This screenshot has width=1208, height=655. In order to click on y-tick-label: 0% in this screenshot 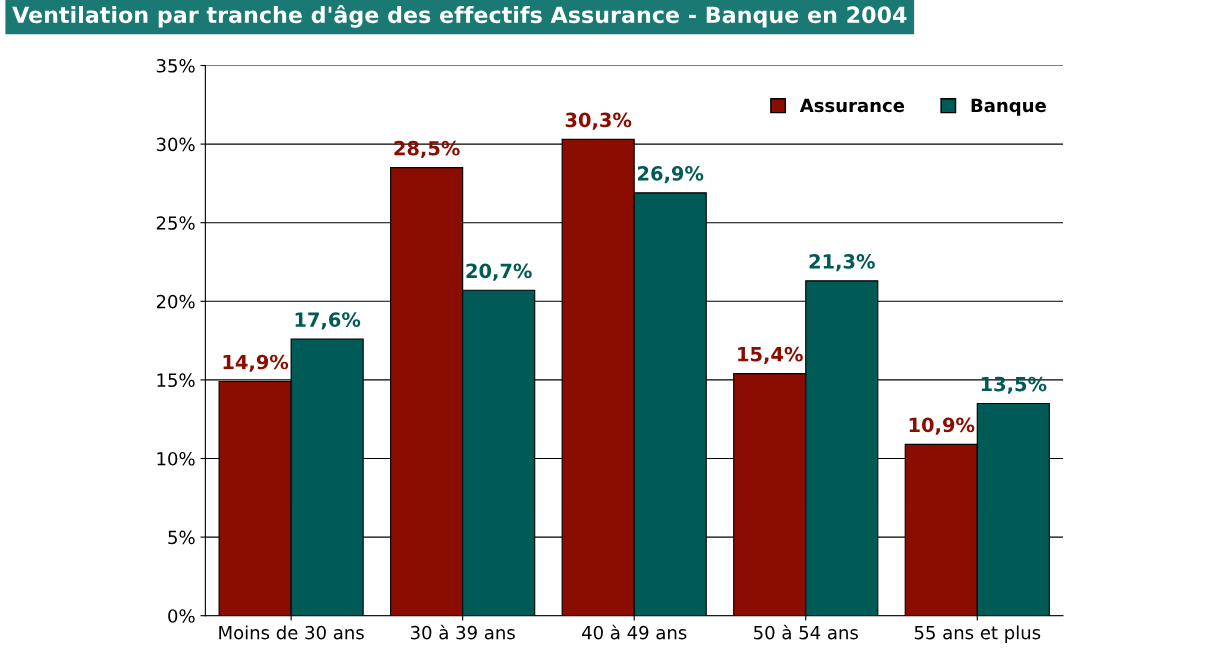, I will do `click(181, 616)`.